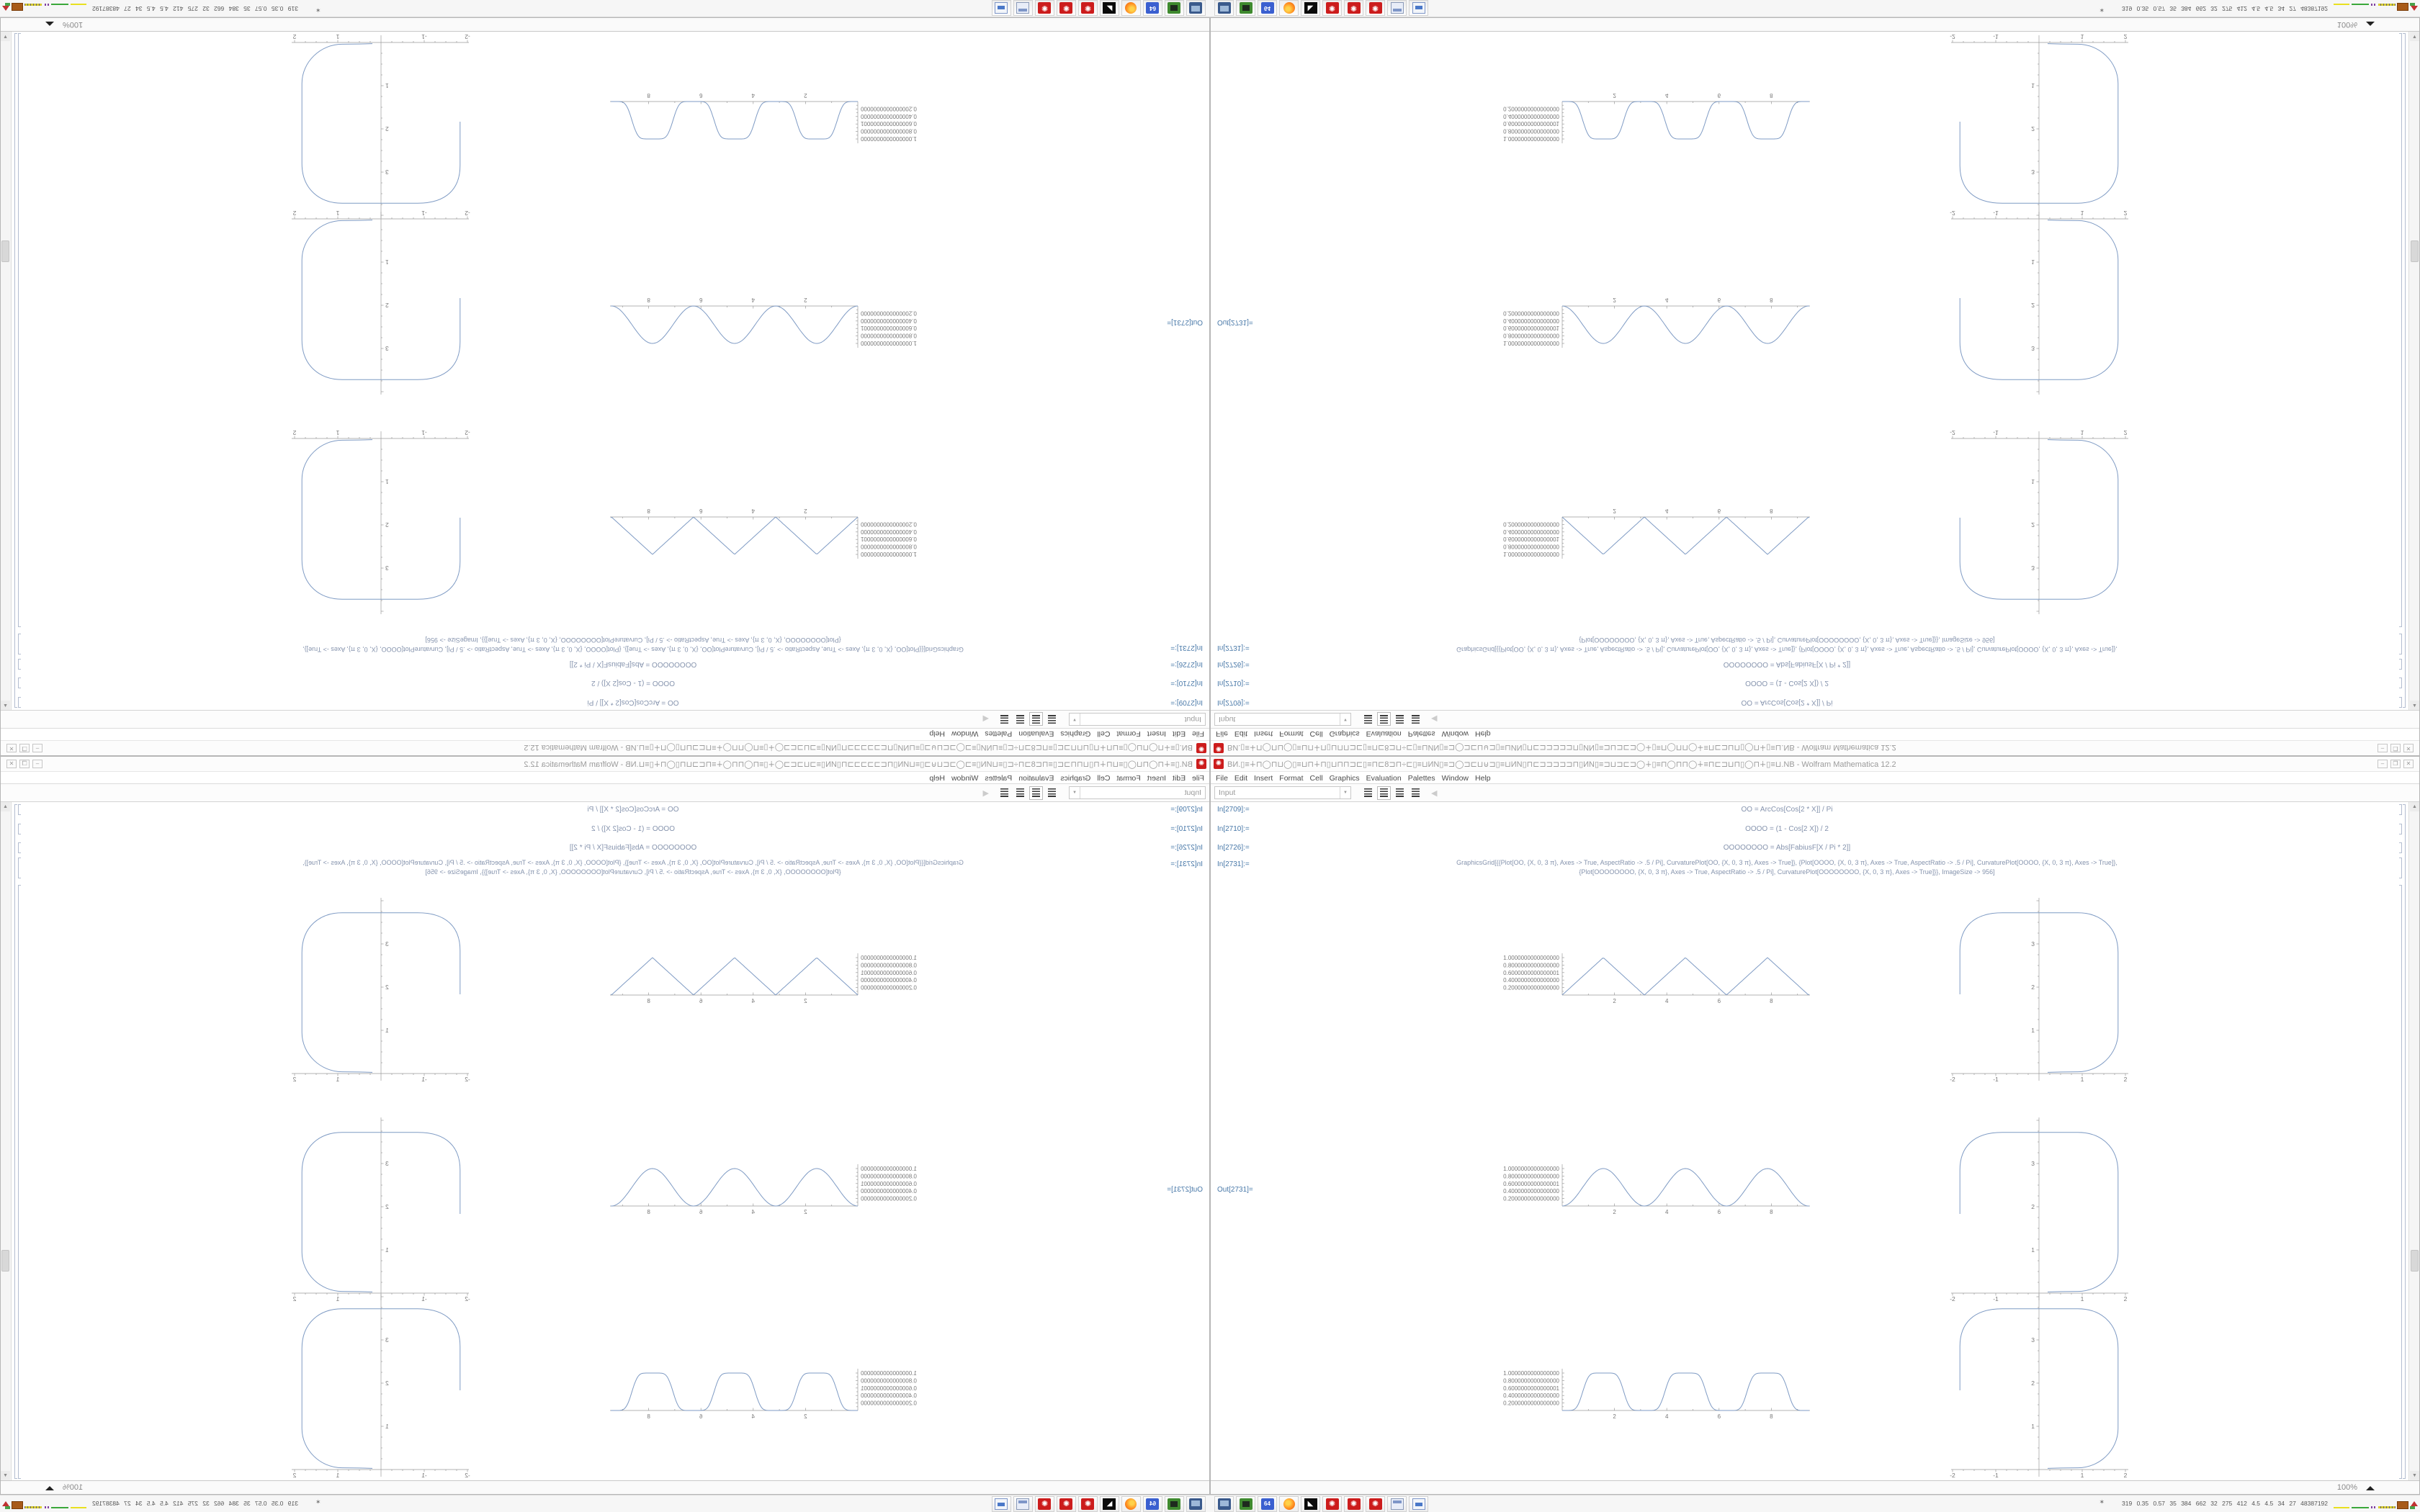 The width and height of the screenshot is (2420, 1512). I want to click on mathematica-icon-3-button: ✺, so click(1044, 8).